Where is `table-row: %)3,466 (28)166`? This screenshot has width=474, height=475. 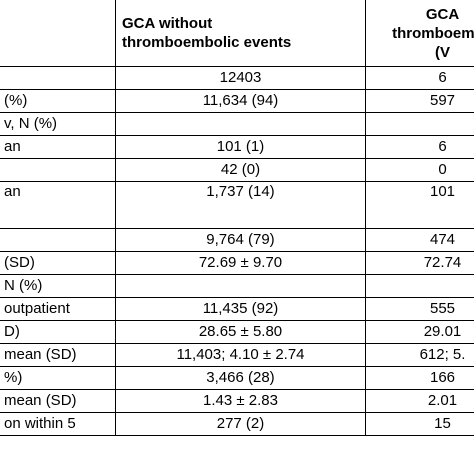 table-row: %)3,466 (28)166 is located at coordinates (237, 378).